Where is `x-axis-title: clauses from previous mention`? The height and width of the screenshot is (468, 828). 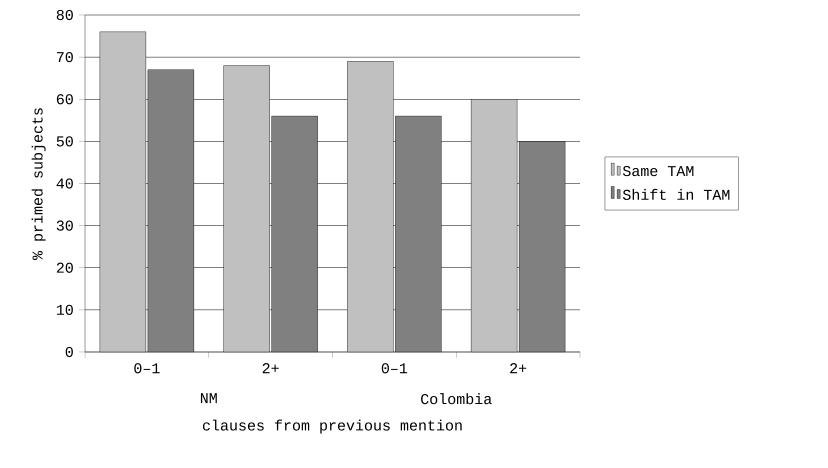
x-axis-title: clauses from previous mention is located at coordinates (332, 427).